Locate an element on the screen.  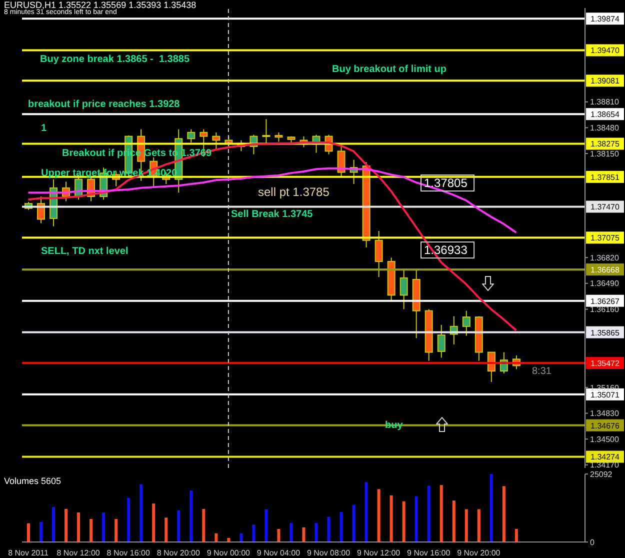
x-tick-label: 8 Nov 12:00 is located at coordinates (78, 553).